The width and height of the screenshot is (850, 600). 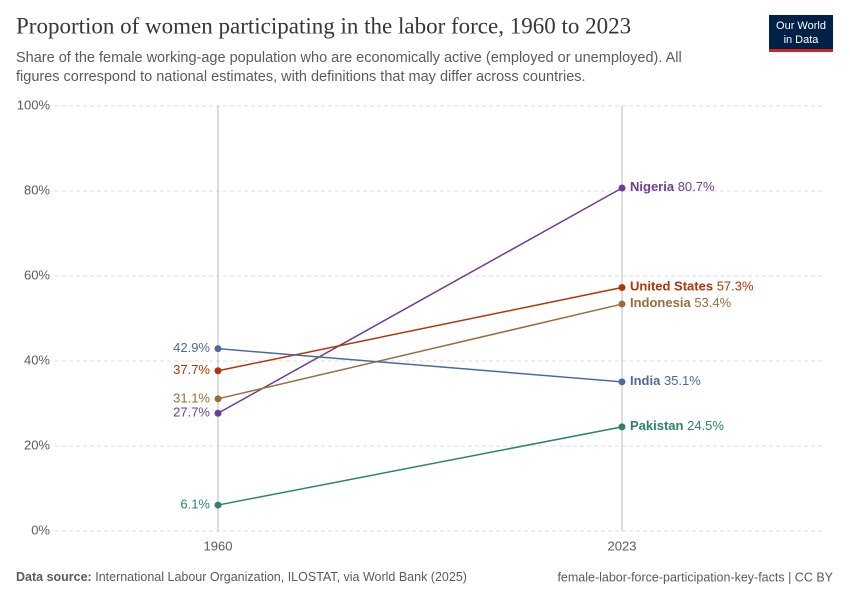 What do you see at coordinates (37, 359) in the screenshot?
I see `y-tick-label: 40%` at bounding box center [37, 359].